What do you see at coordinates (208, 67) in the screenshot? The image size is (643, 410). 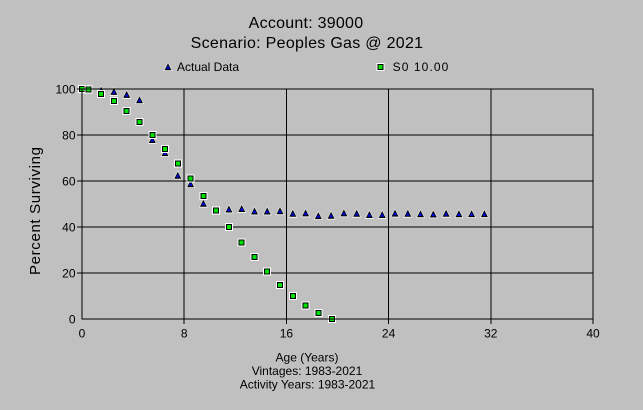 I see `svg-text: Actual Data` at bounding box center [208, 67].